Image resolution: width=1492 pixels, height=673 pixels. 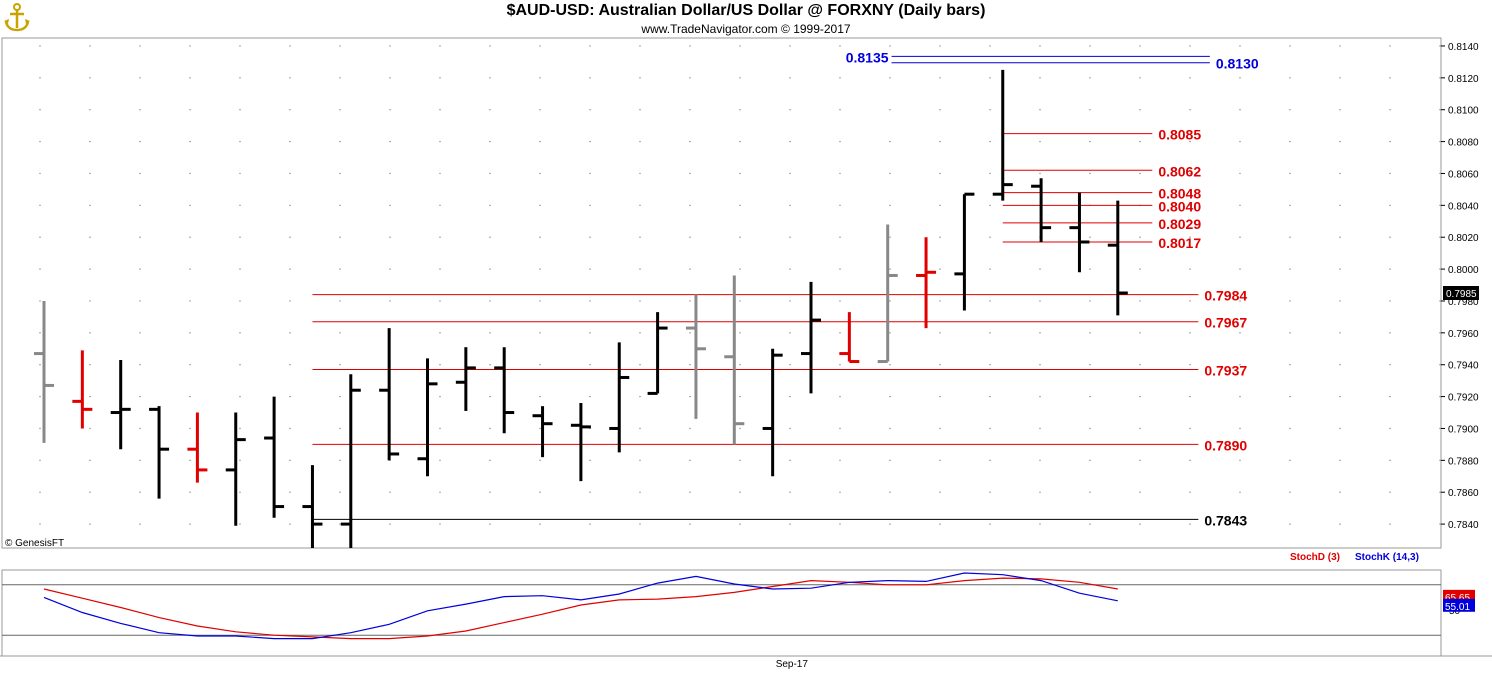 I want to click on stoch-d-value: 65.65, so click(x=1457, y=598).